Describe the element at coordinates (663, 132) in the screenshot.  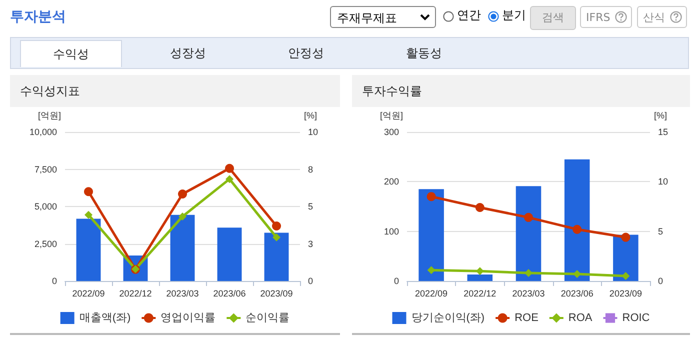
I see `y2-tick-label: 15` at that location.